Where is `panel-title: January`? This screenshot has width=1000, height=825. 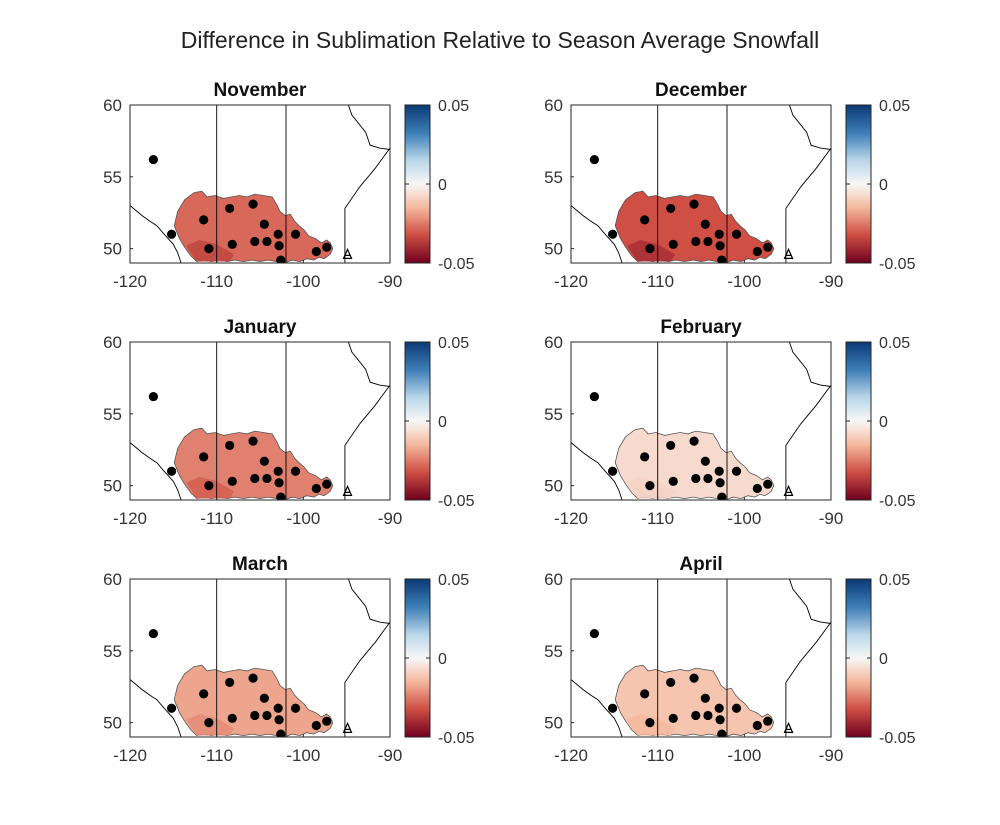 panel-title: January is located at coordinates (260, 327).